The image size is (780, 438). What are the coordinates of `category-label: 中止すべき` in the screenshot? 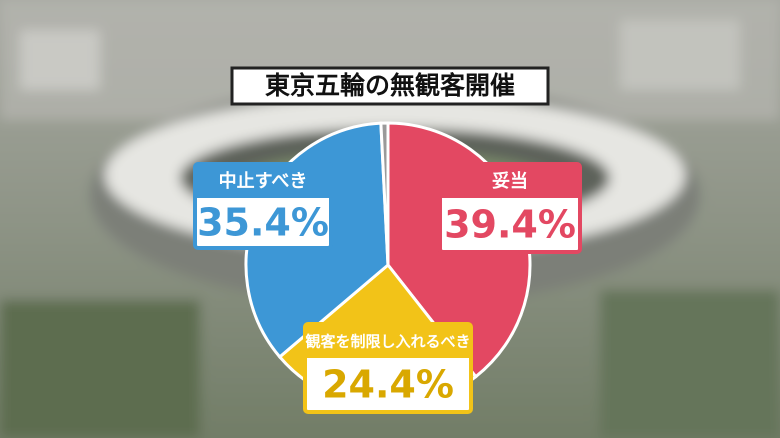 It's located at (263, 181).